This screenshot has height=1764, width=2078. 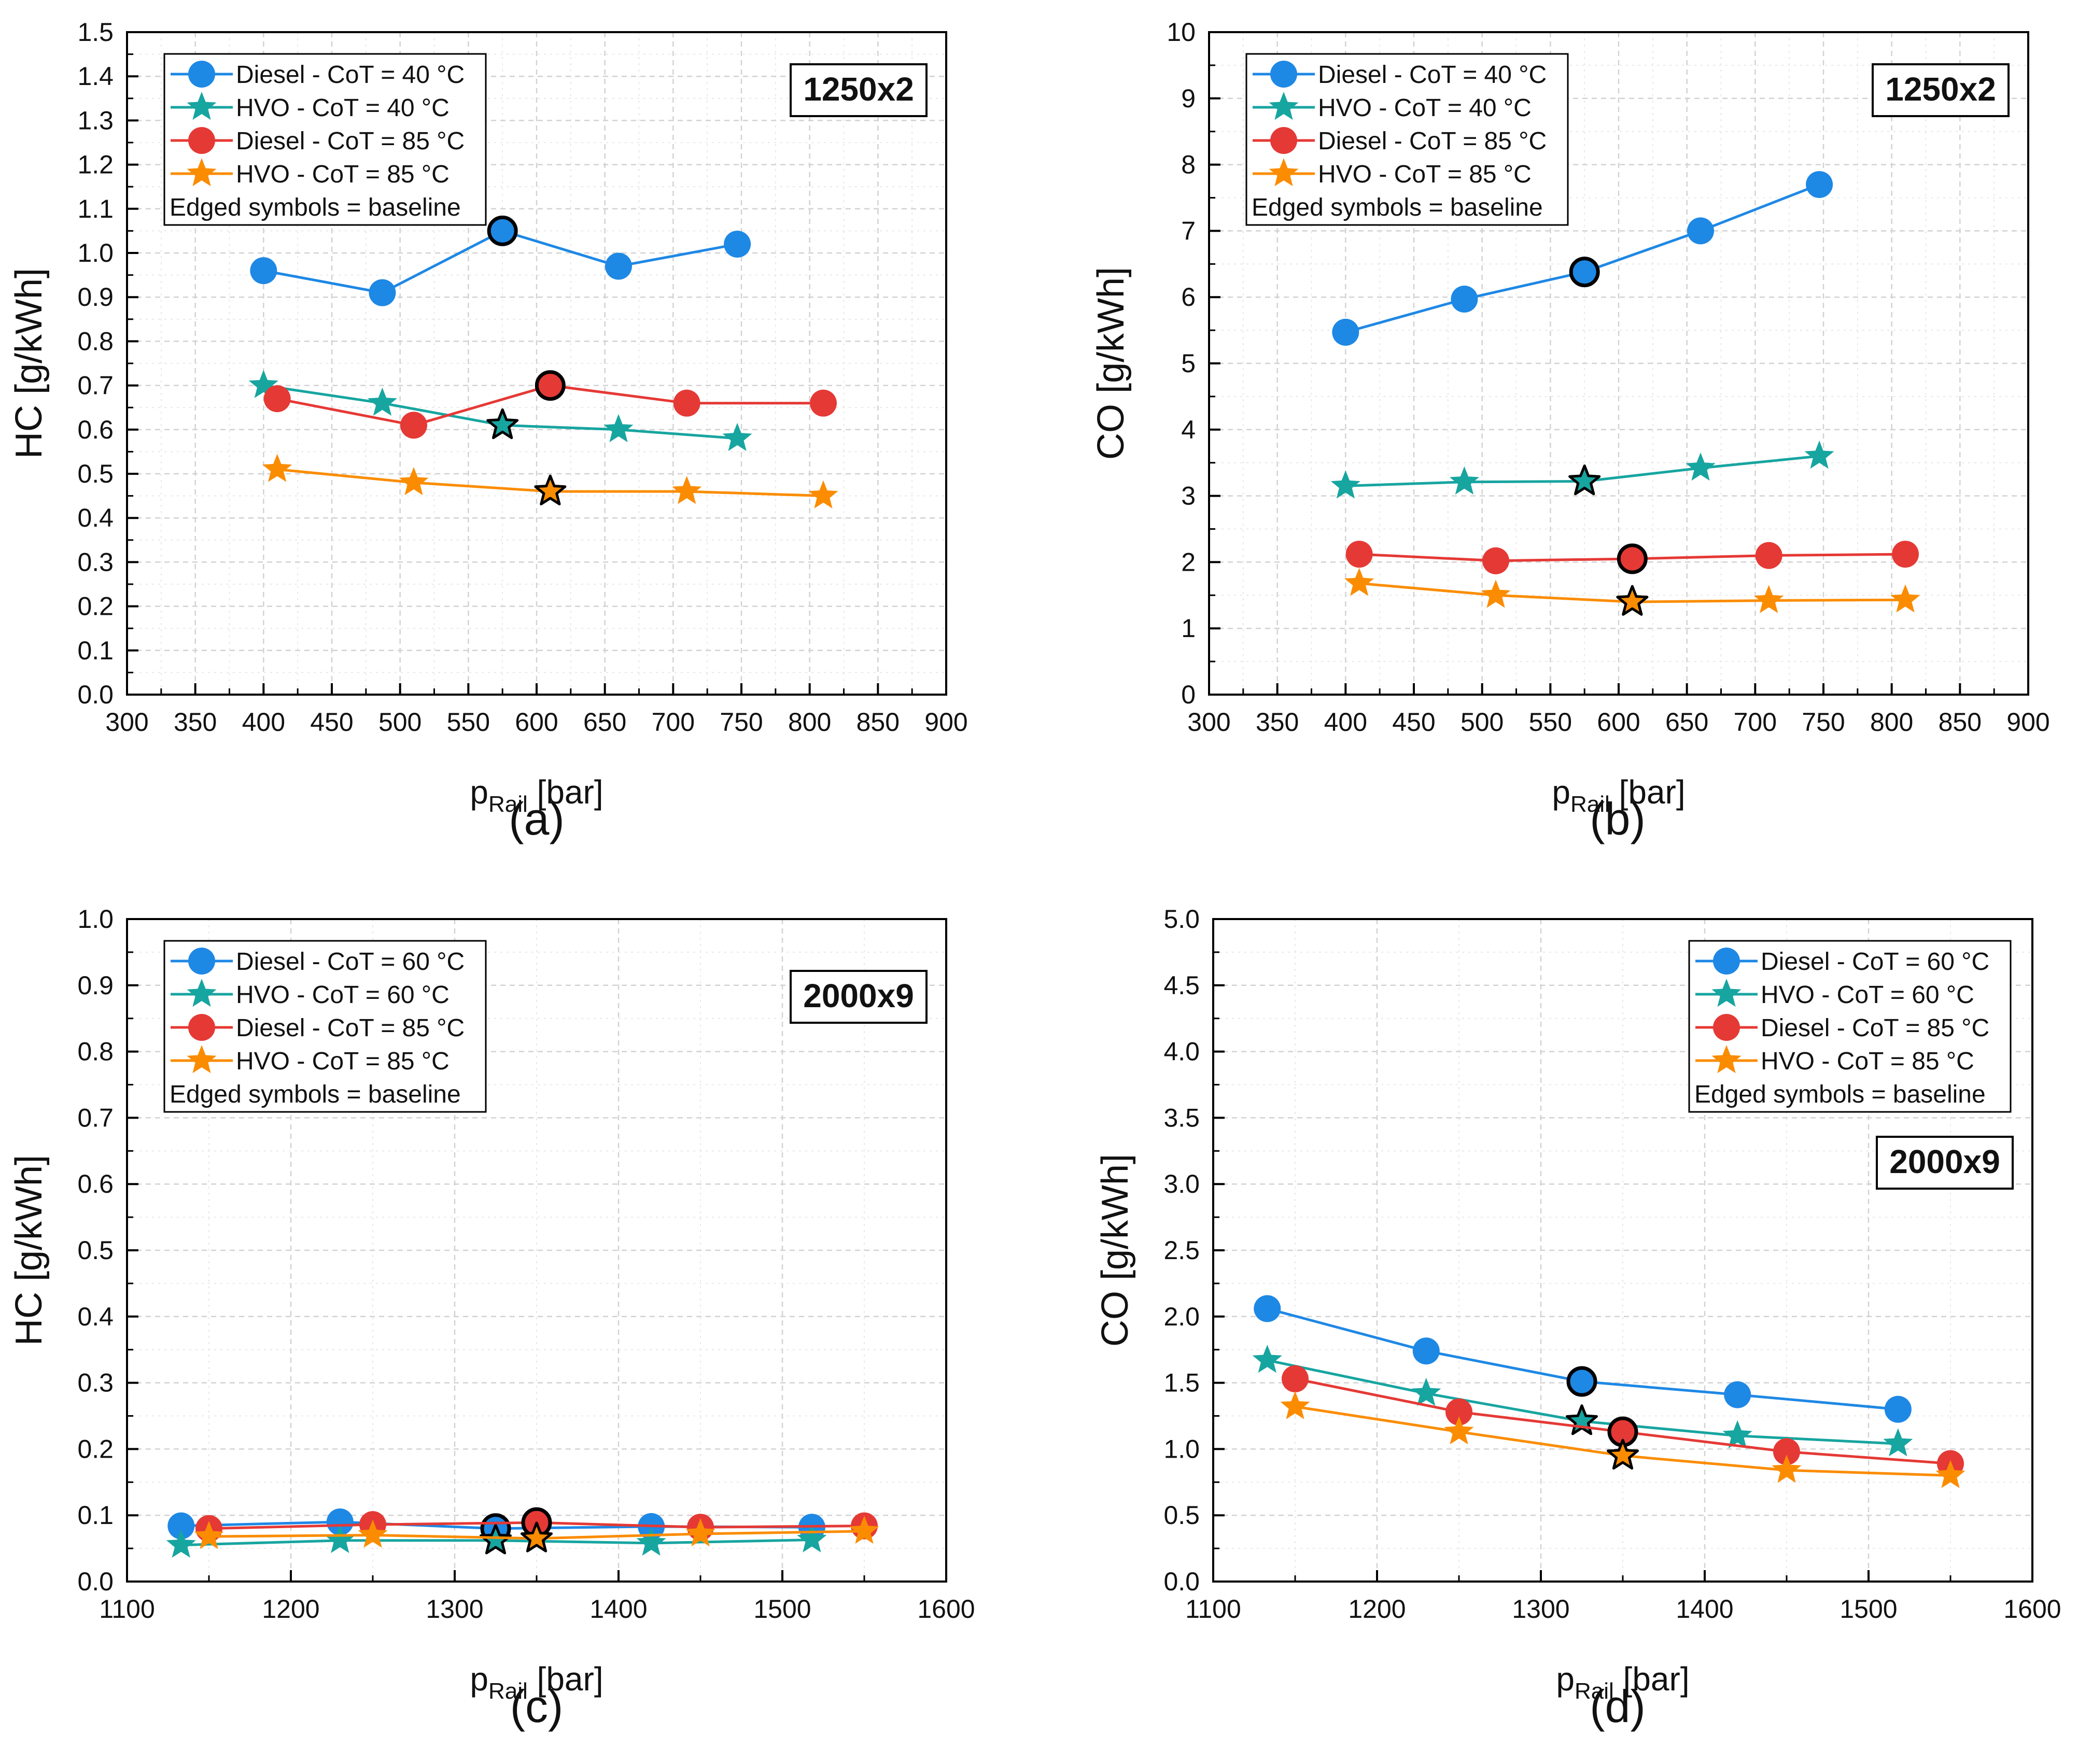 What do you see at coordinates (95, 985) in the screenshot?
I see `chart-2-y-tick-label: 0.9` at bounding box center [95, 985].